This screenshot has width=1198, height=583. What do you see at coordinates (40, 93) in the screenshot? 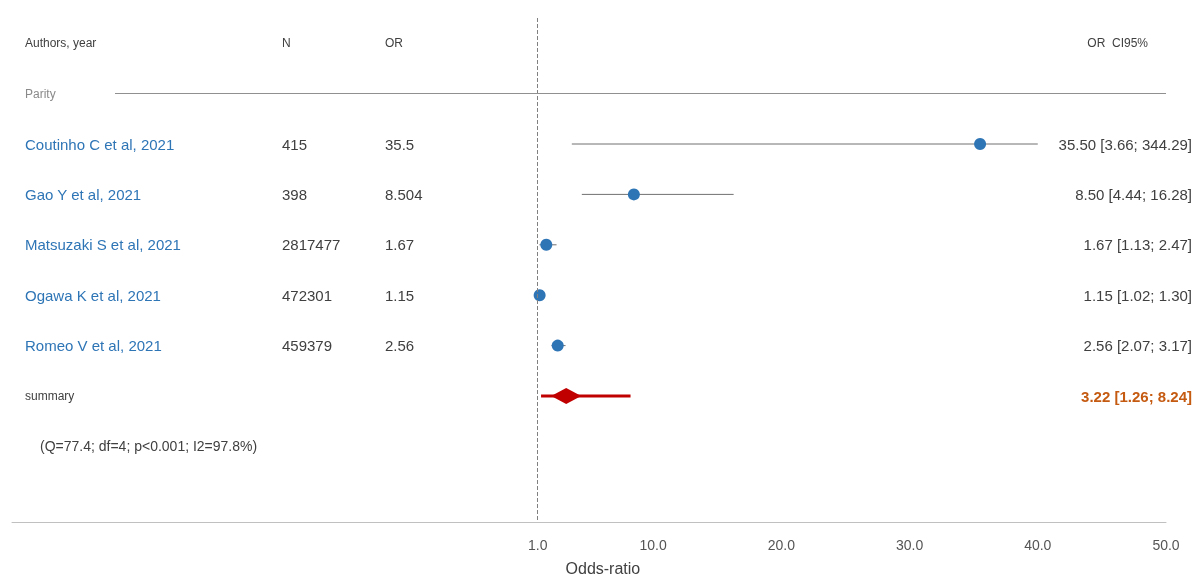
I see `y-tick-label: Parity` at bounding box center [40, 93].